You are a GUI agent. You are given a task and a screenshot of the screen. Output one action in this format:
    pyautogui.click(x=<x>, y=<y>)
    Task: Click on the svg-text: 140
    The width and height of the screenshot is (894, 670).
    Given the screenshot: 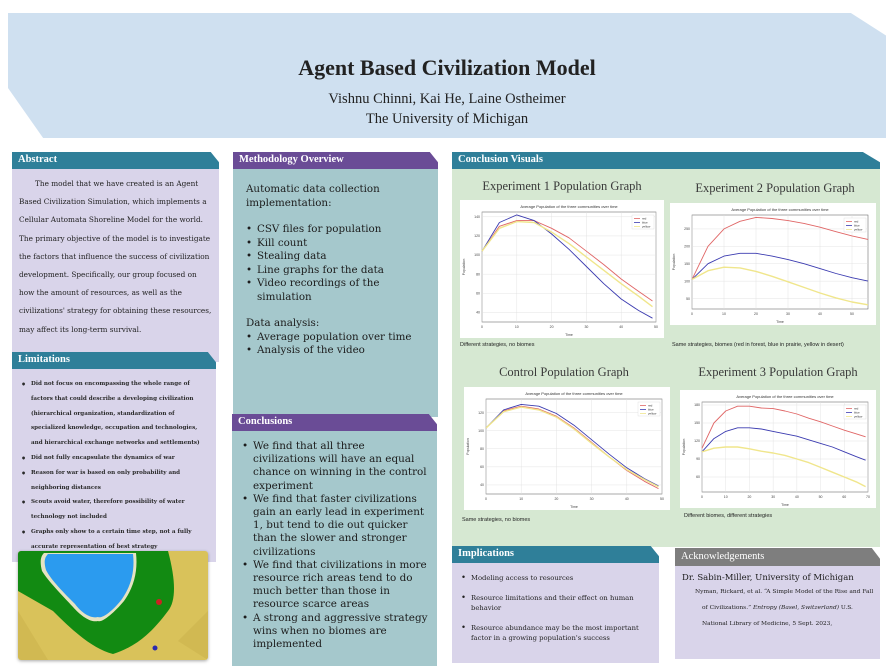 What is the action you would take?
    pyautogui.click(x=477, y=217)
    